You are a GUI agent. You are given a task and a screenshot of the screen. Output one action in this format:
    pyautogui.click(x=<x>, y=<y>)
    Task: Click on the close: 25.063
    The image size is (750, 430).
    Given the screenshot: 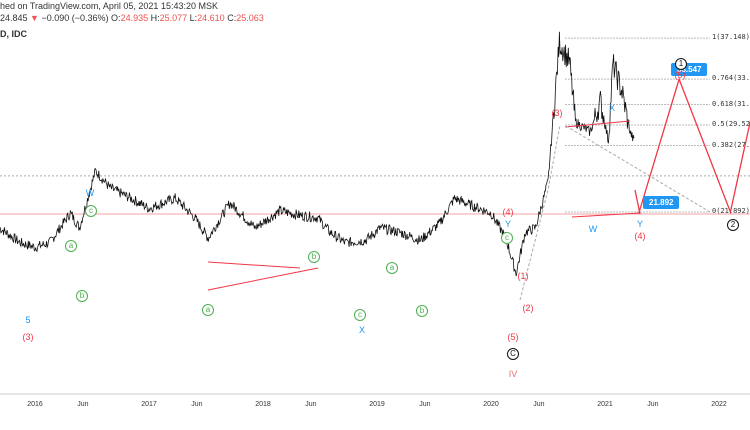 What is the action you would take?
    pyautogui.click(x=250, y=18)
    